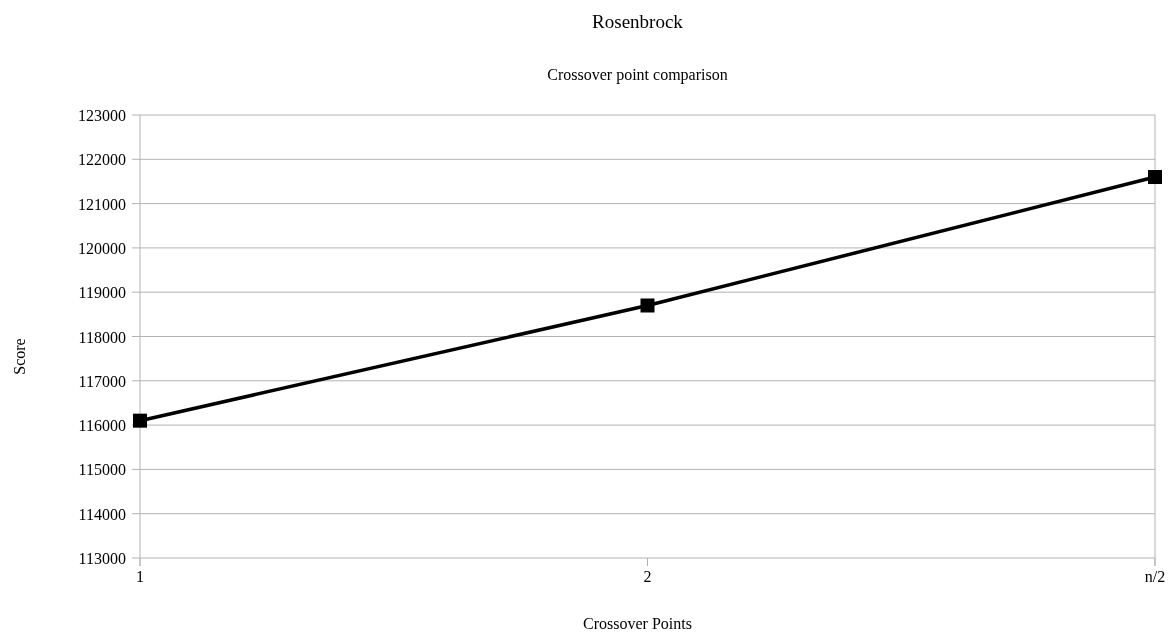  What do you see at coordinates (102, 248) in the screenshot?
I see `y-tick-label: 120000` at bounding box center [102, 248].